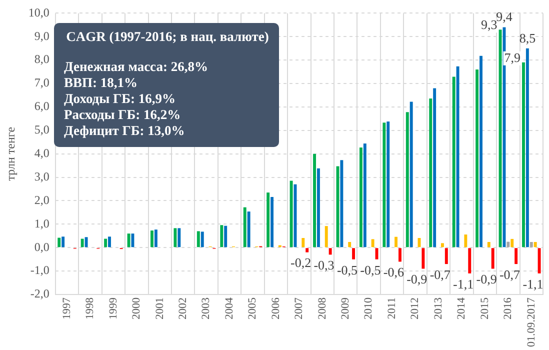 This screenshot has height=350, width=549. Describe the element at coordinates (531, 322) in the screenshot. I see `x-tick-label: 01.09.2017` at that location.